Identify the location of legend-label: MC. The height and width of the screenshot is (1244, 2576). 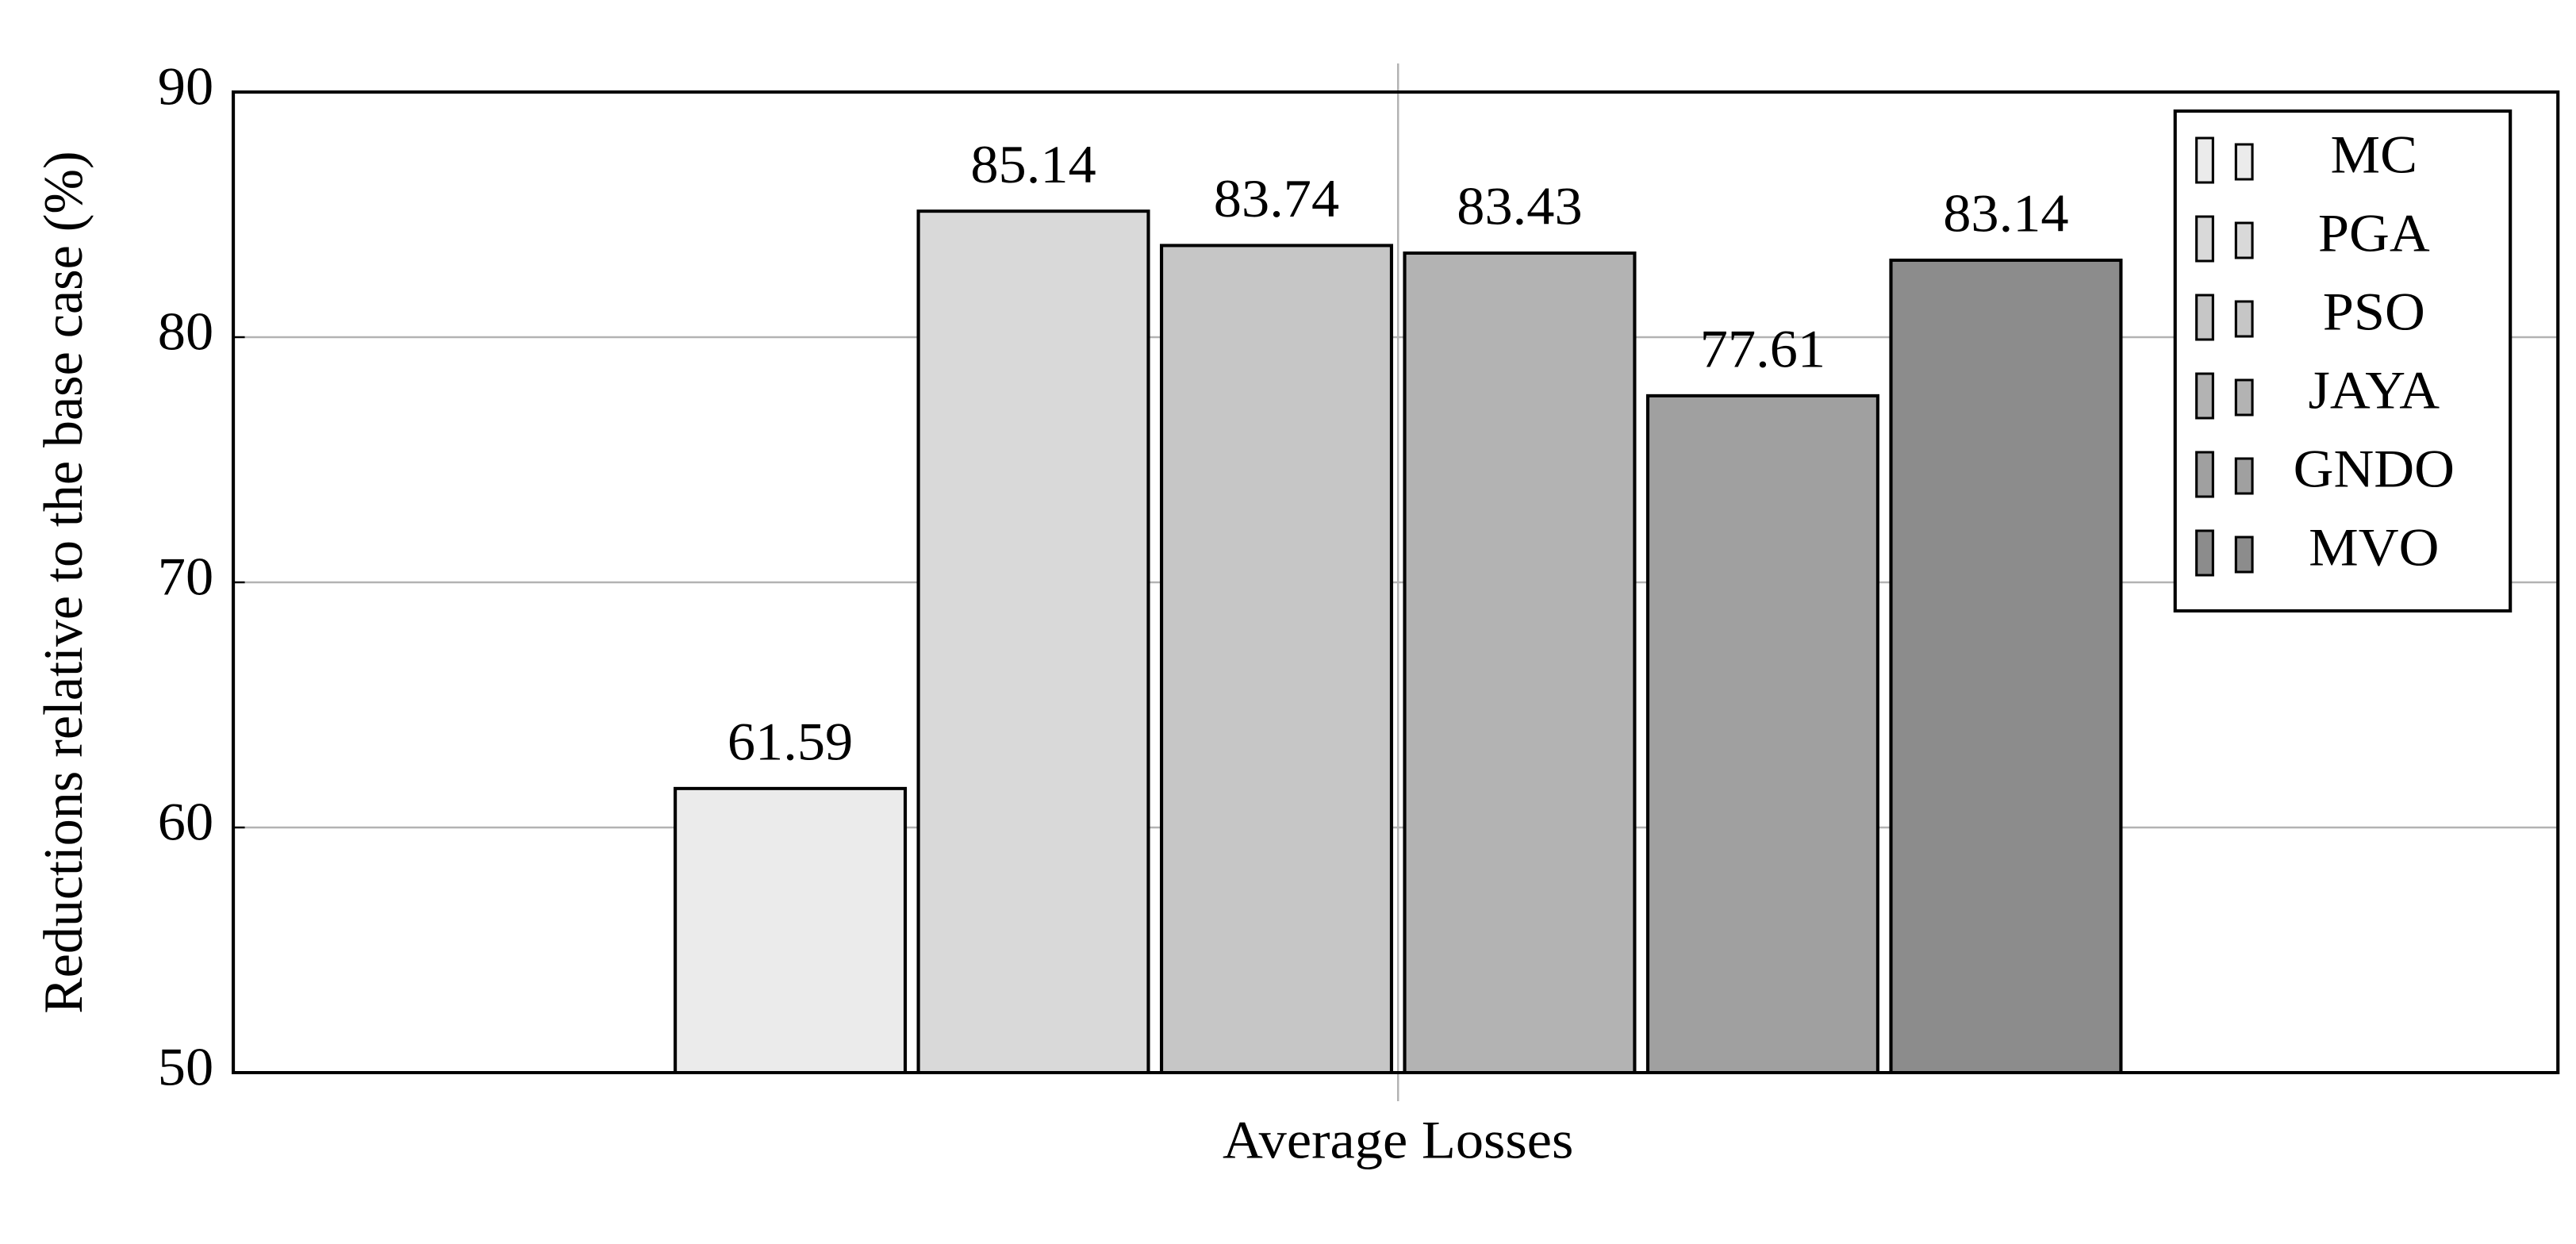
(2374, 155).